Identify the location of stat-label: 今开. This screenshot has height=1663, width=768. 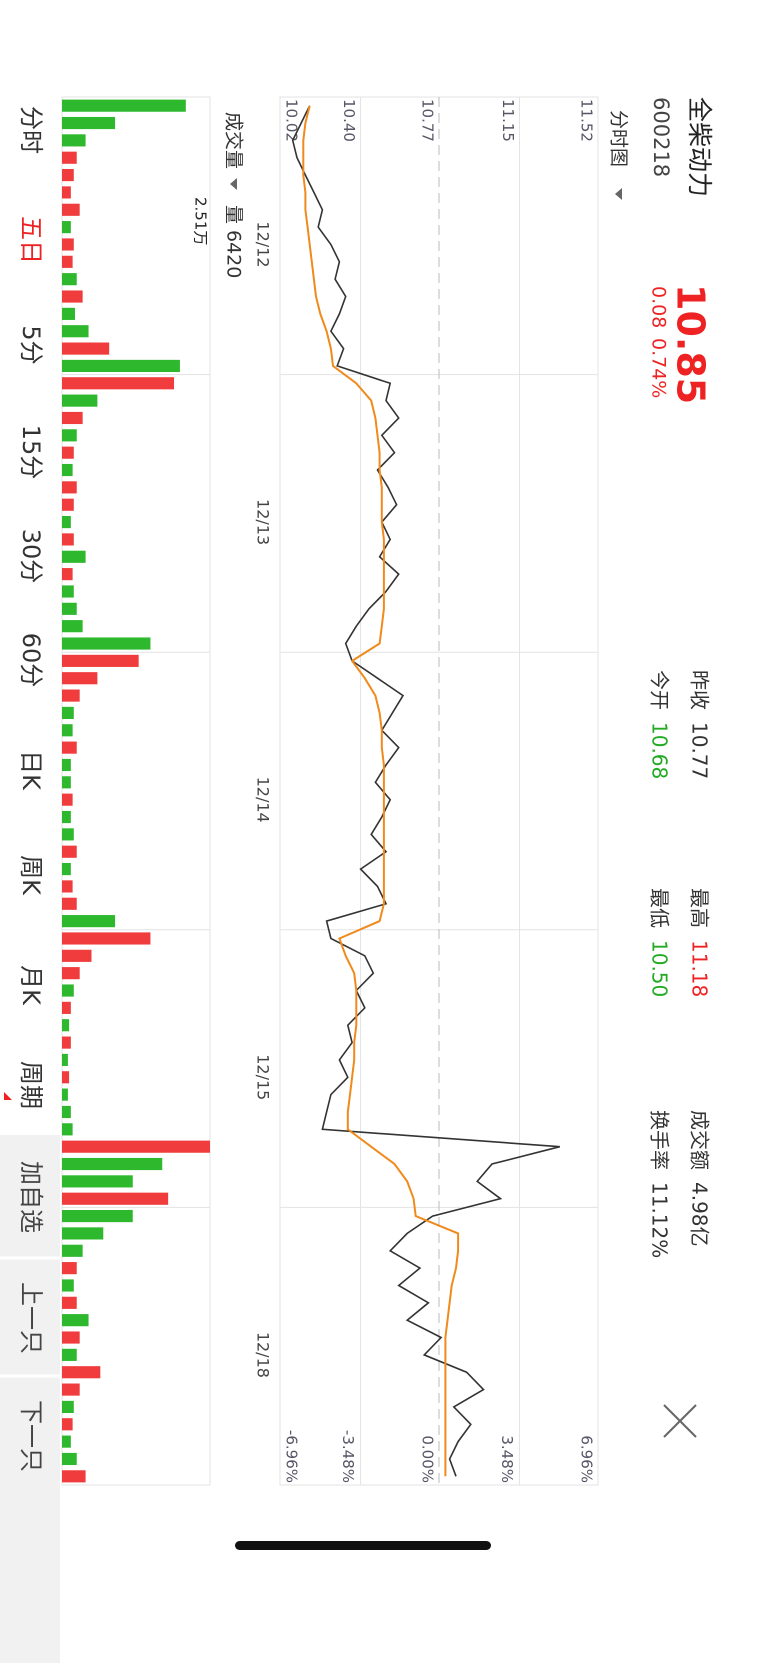
(660, 690).